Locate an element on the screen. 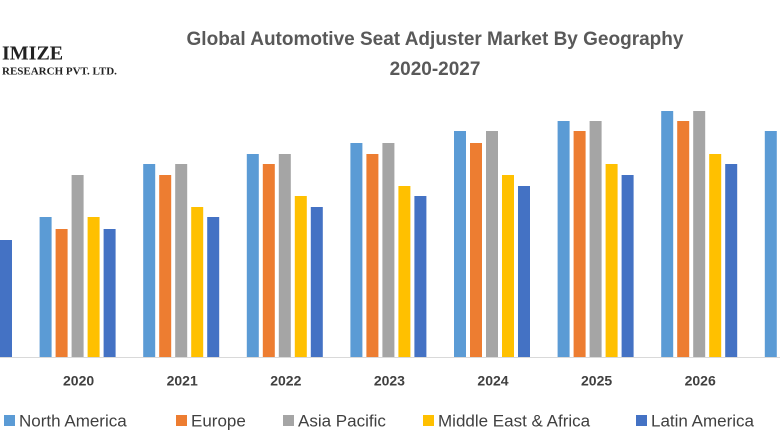 The height and width of the screenshot is (440, 780). x-tick-label: 2023 is located at coordinates (389, 381).